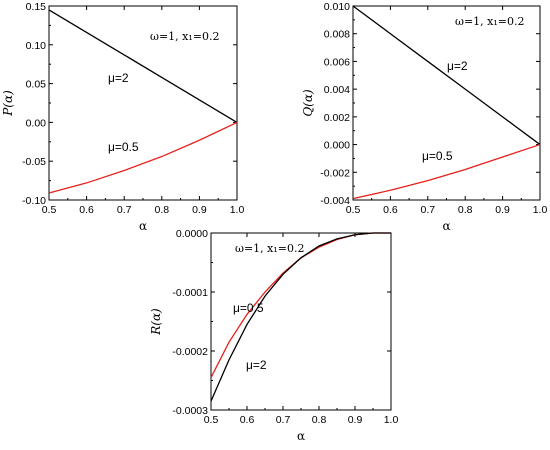  What do you see at coordinates (248, 308) in the screenshot?
I see `series-label-1: μ=0.5` at bounding box center [248, 308].